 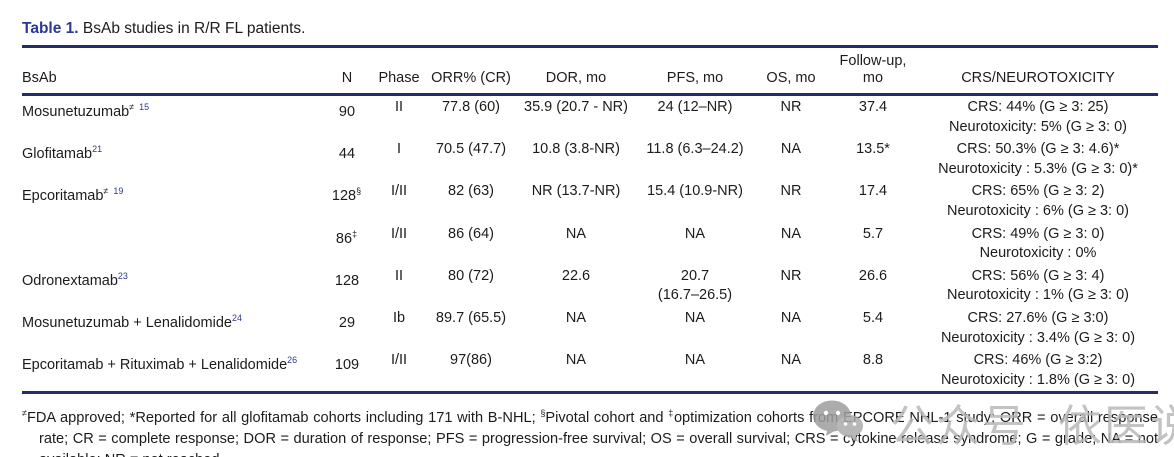 What do you see at coordinates (347, 364) in the screenshot?
I see `cell-n: 109` at bounding box center [347, 364].